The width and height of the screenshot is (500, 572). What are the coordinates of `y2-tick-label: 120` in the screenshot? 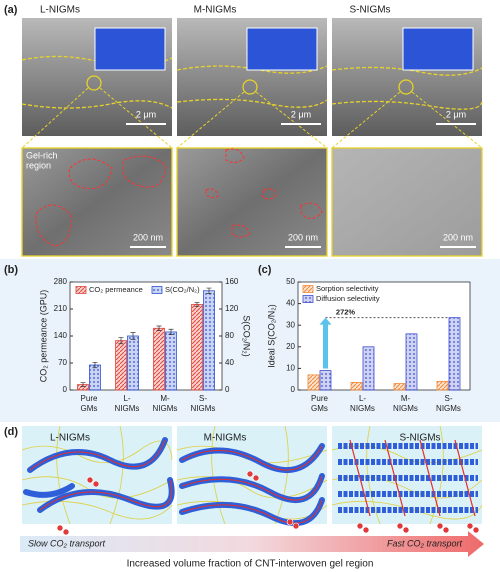 It's located at (232, 308).